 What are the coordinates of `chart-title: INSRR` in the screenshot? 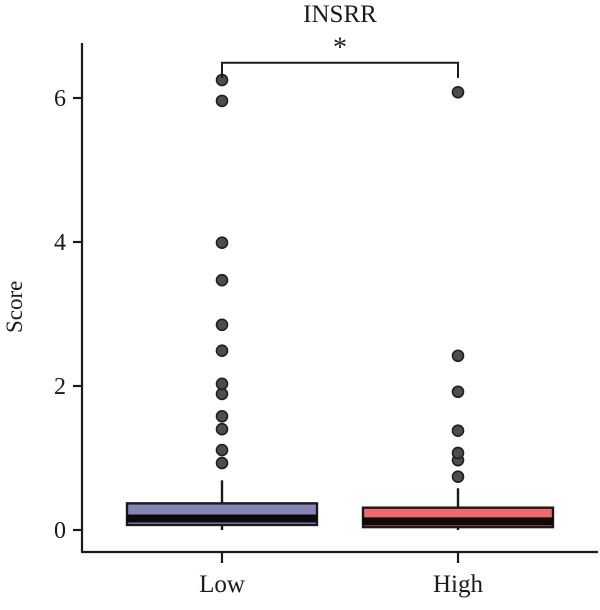 It's located at (340, 14).